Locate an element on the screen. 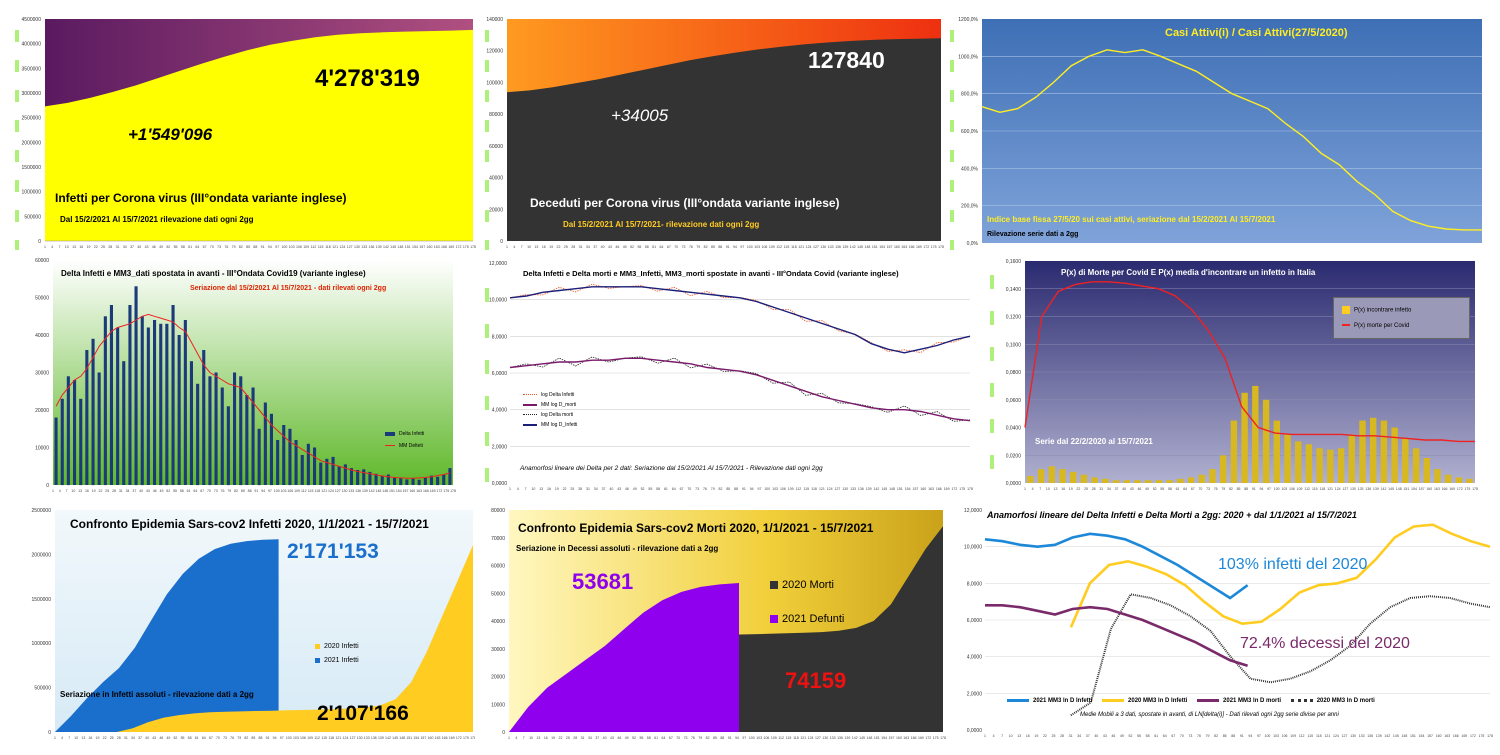 The image size is (1500, 755). chart-probability-xtick-27: 82 is located at coordinates (1231, 489).